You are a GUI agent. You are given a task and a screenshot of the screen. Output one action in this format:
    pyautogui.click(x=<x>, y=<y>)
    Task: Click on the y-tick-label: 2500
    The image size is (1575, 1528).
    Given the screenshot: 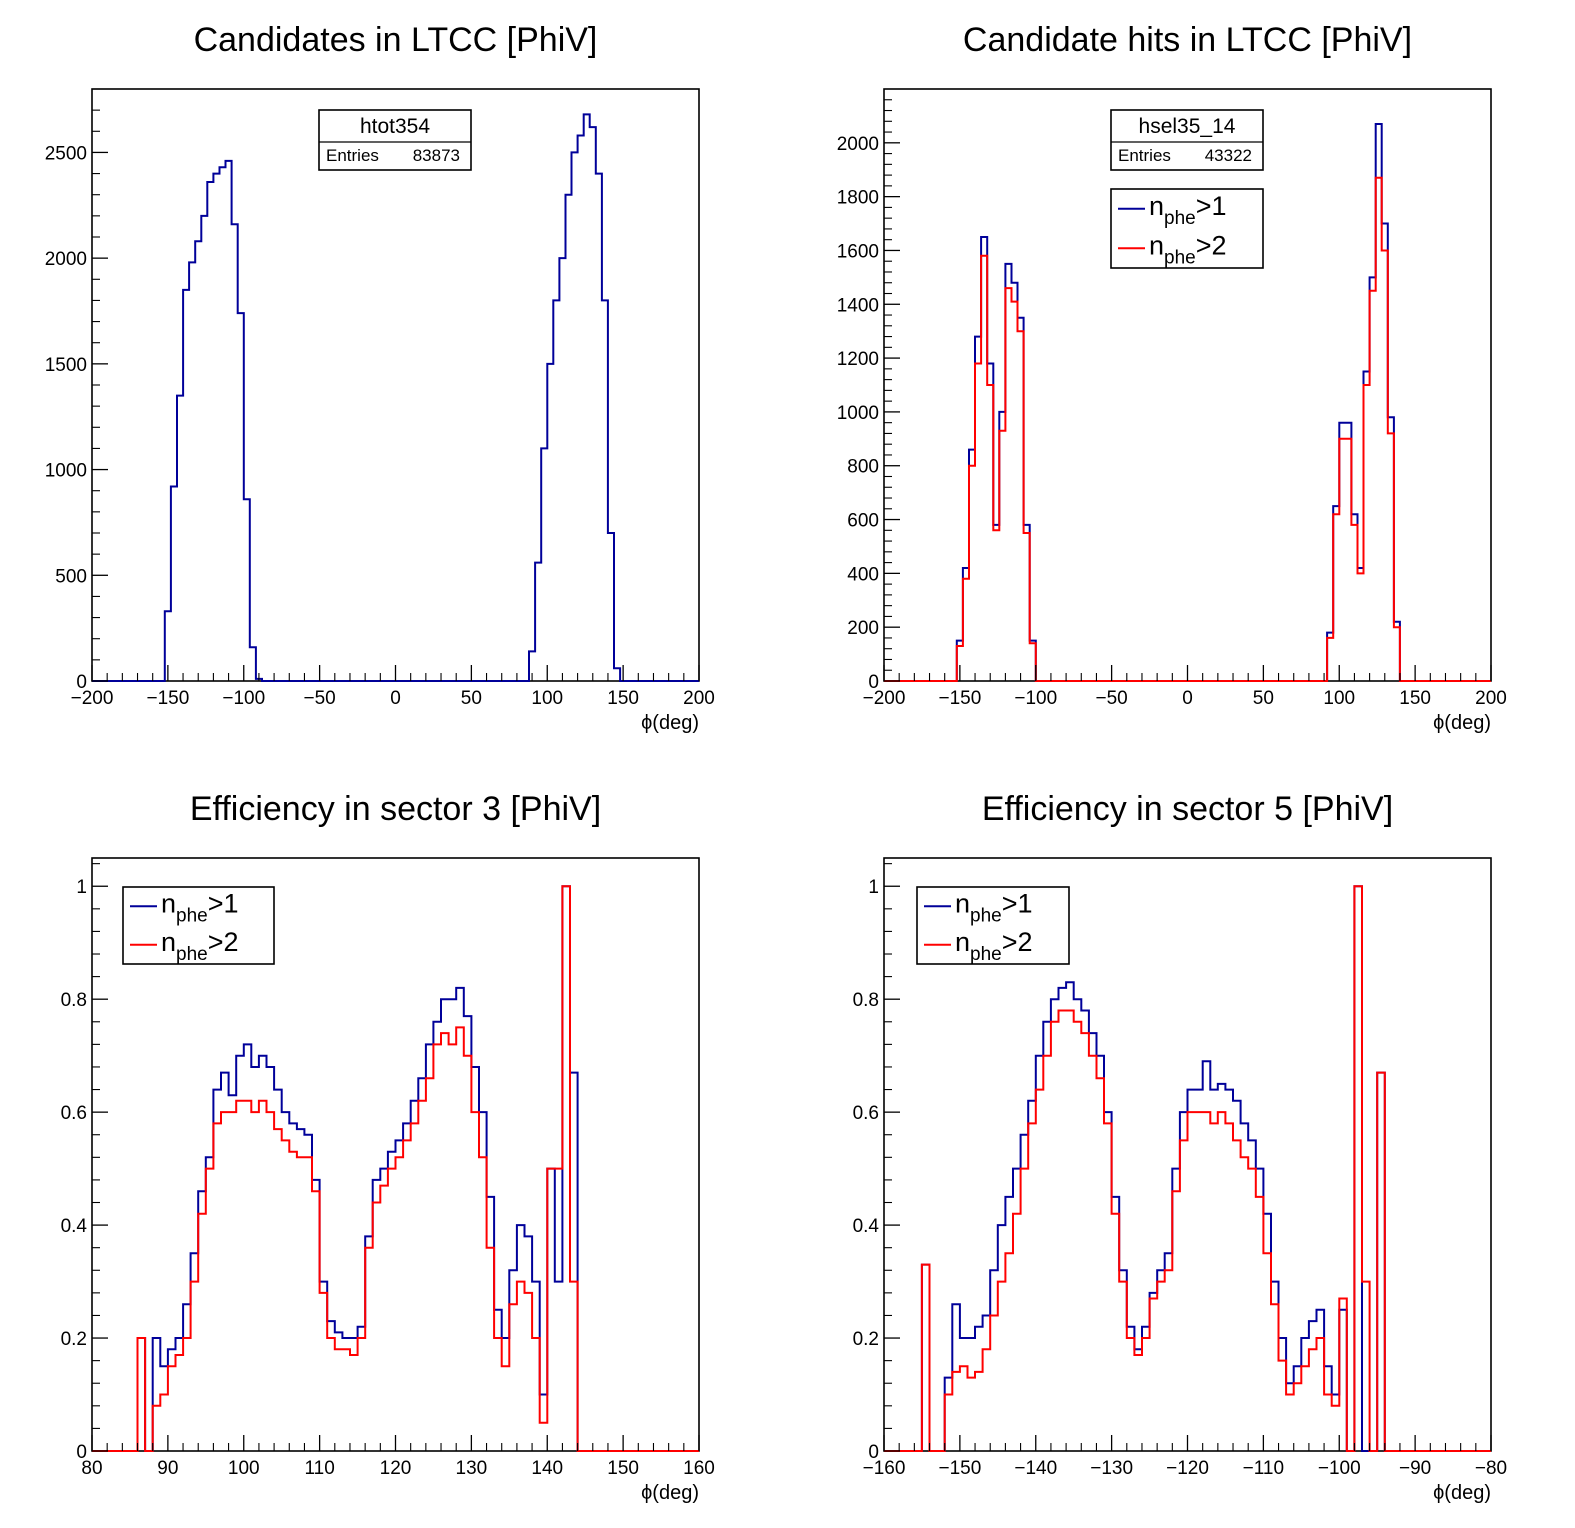 What is the action you would take?
    pyautogui.click(x=66, y=153)
    